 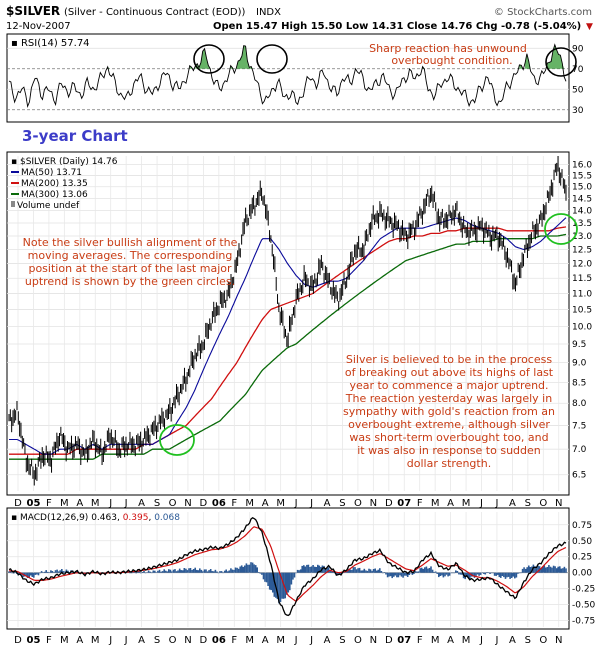 I want to click on rsi-legend: ▪ RSI(14) 57.74, so click(x=50, y=43).